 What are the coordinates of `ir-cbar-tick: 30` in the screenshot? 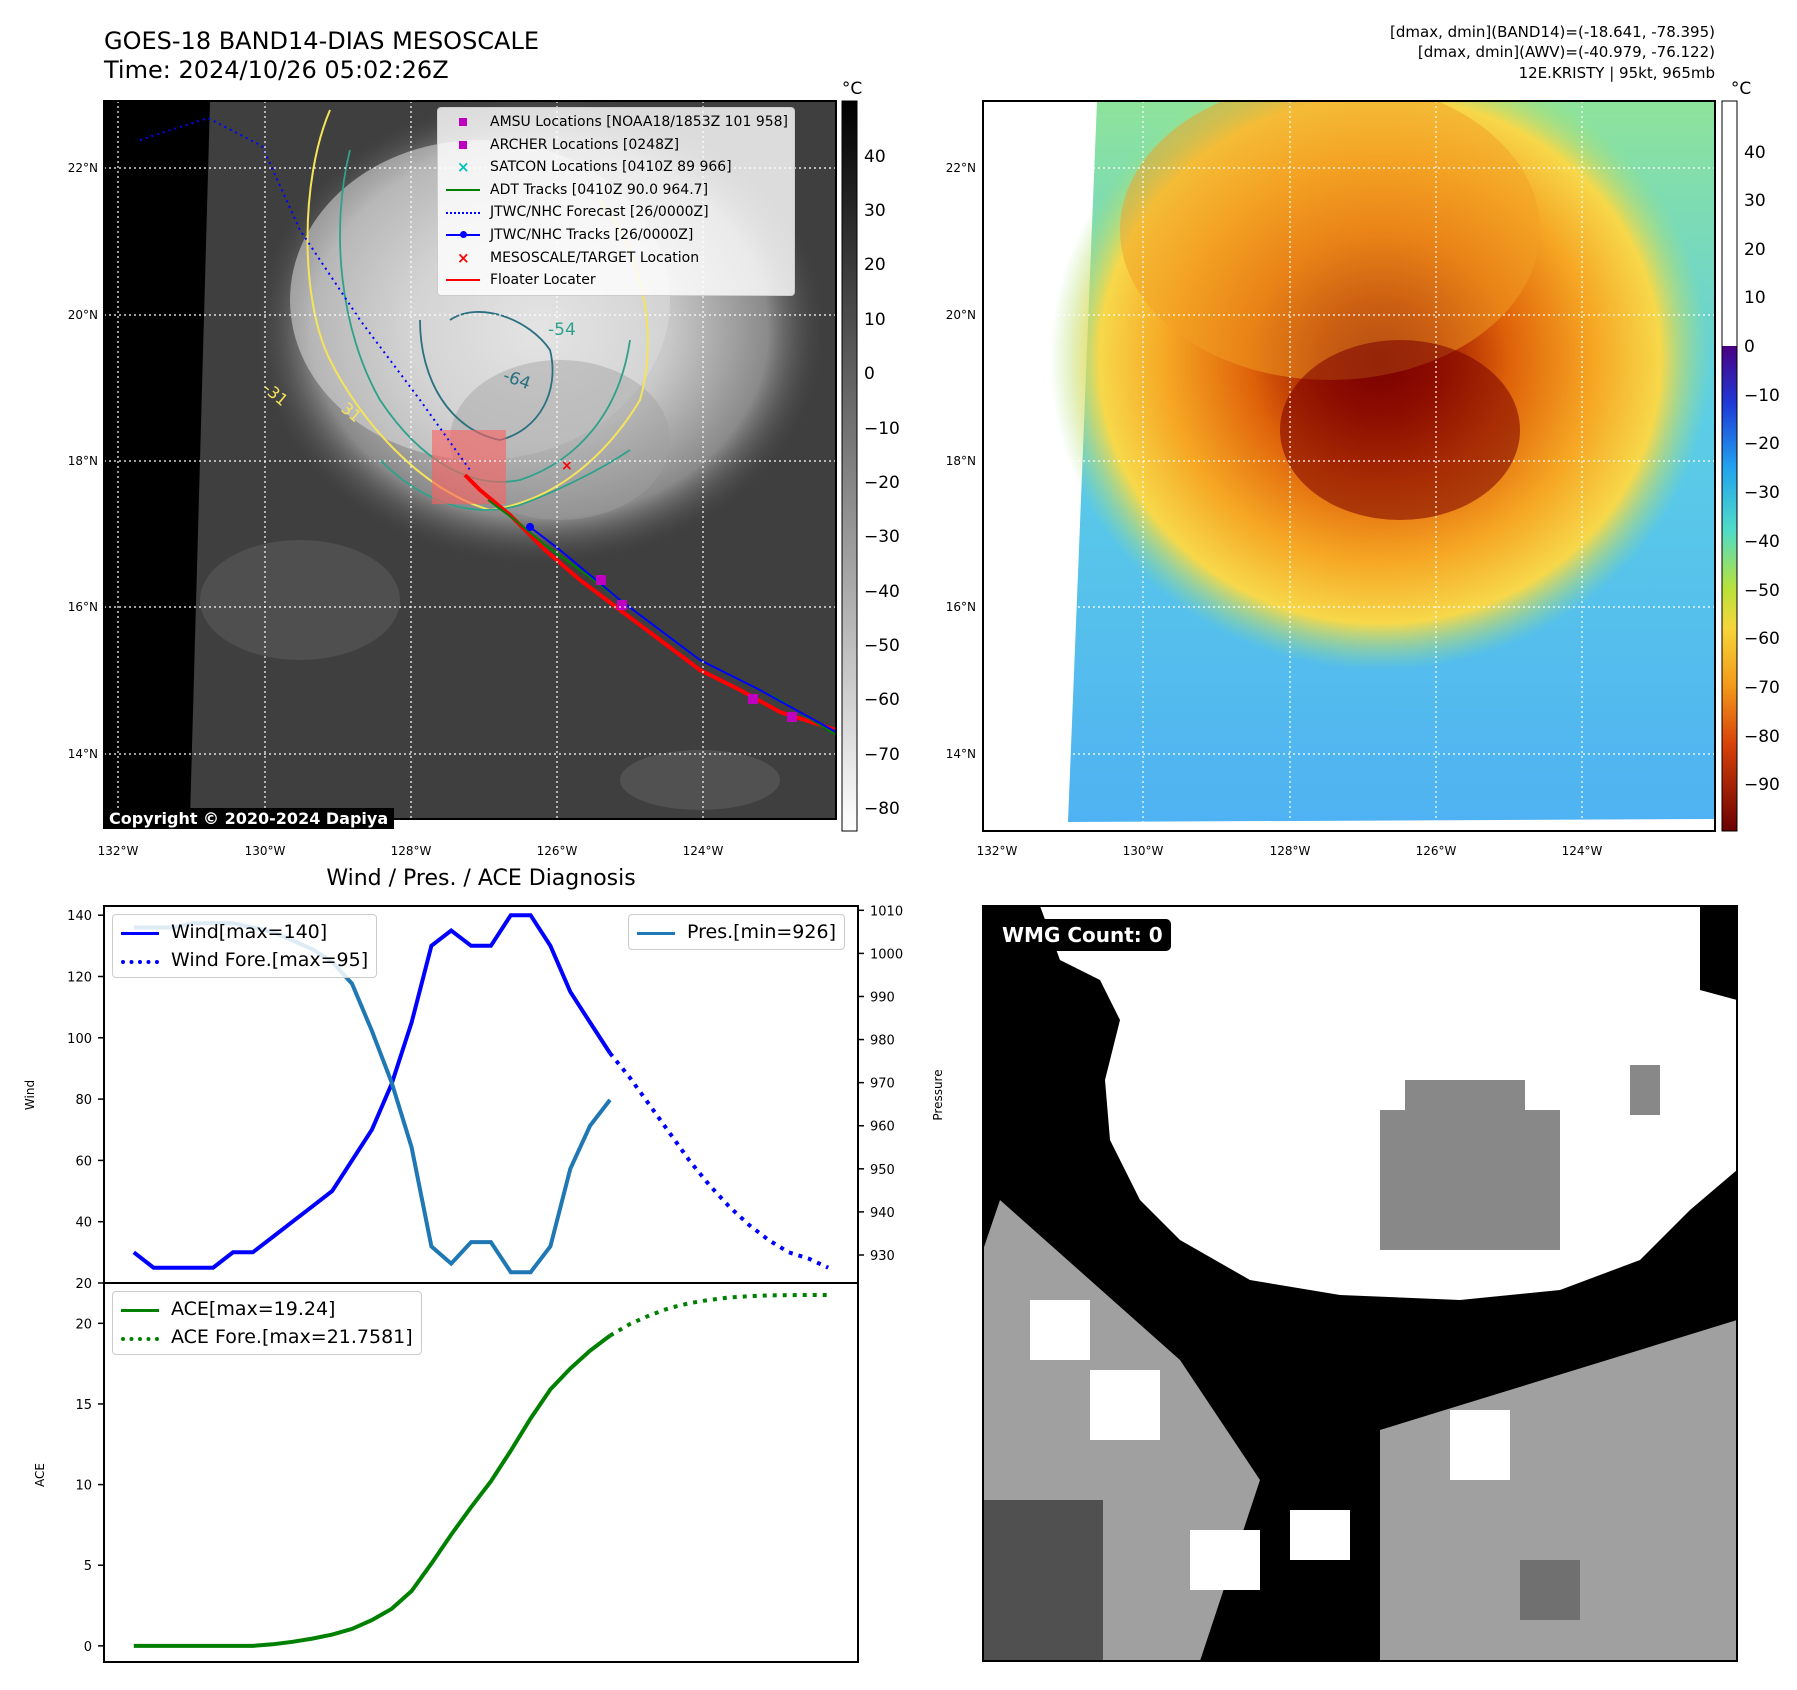 It's located at (875, 211).